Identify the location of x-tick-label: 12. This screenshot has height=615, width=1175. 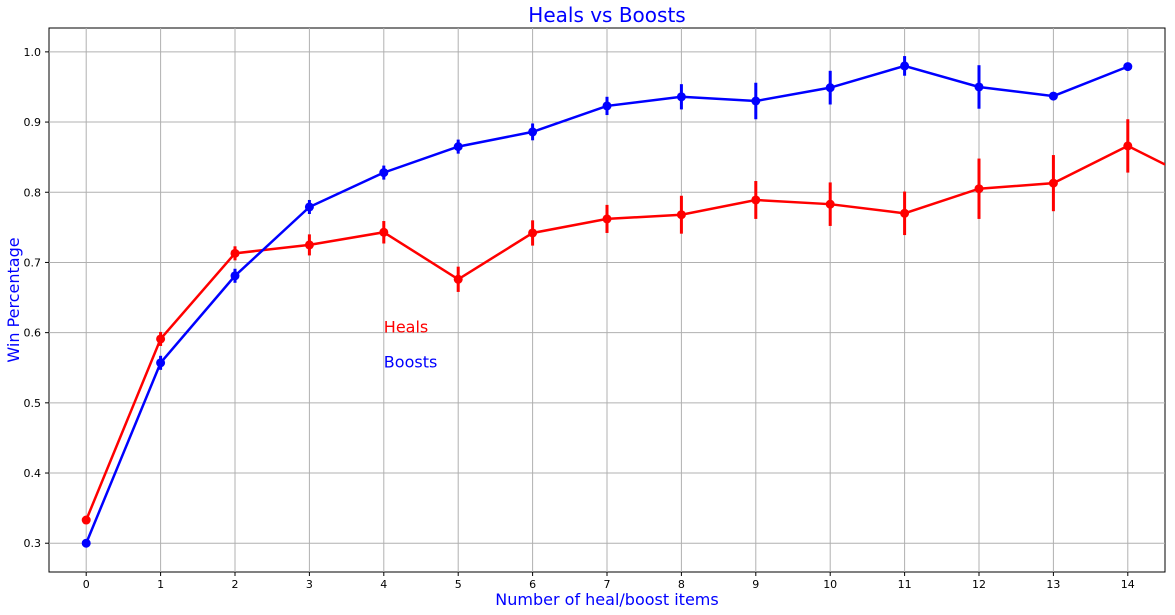
(979, 584).